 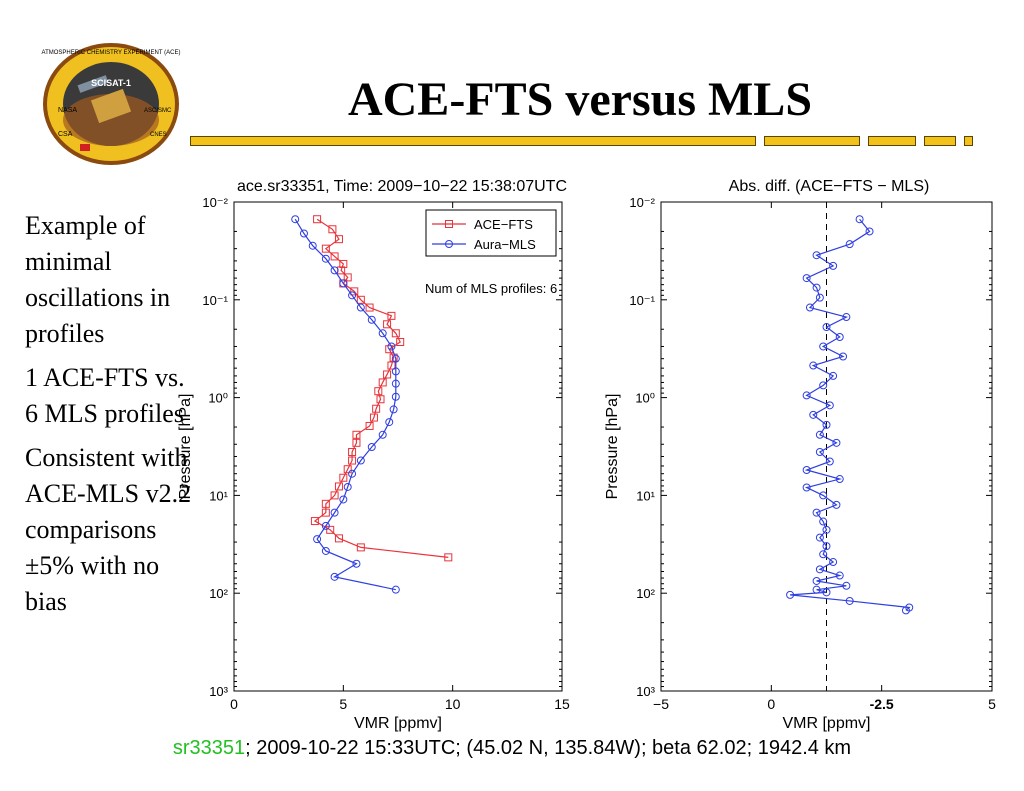 What do you see at coordinates (661, 704) in the screenshot?
I see `x-tick-label: −5` at bounding box center [661, 704].